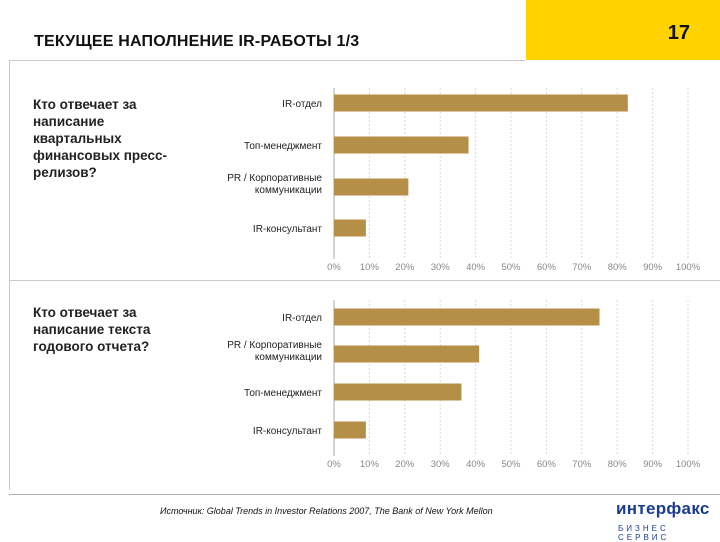  I want to click on page-number-box: 17, so click(623, 30).